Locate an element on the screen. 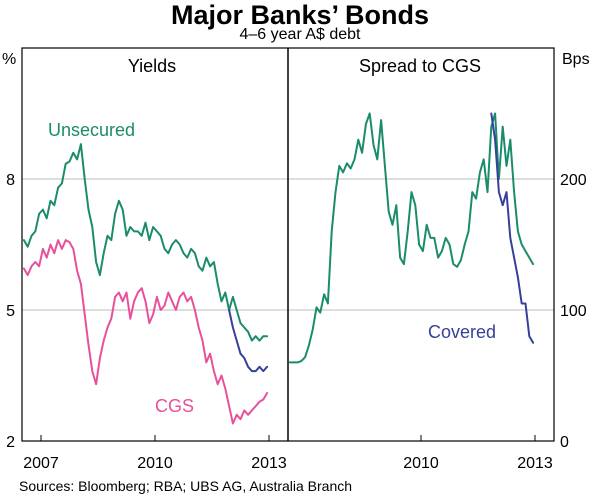 The image size is (600, 500). panel-title-spread: Spread to CGS is located at coordinates (420, 66).